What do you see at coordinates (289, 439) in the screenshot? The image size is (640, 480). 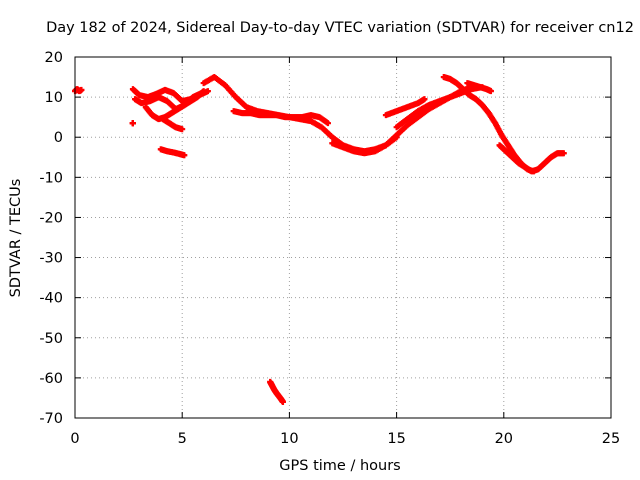 I see `x-tick-label: 10` at bounding box center [289, 439].